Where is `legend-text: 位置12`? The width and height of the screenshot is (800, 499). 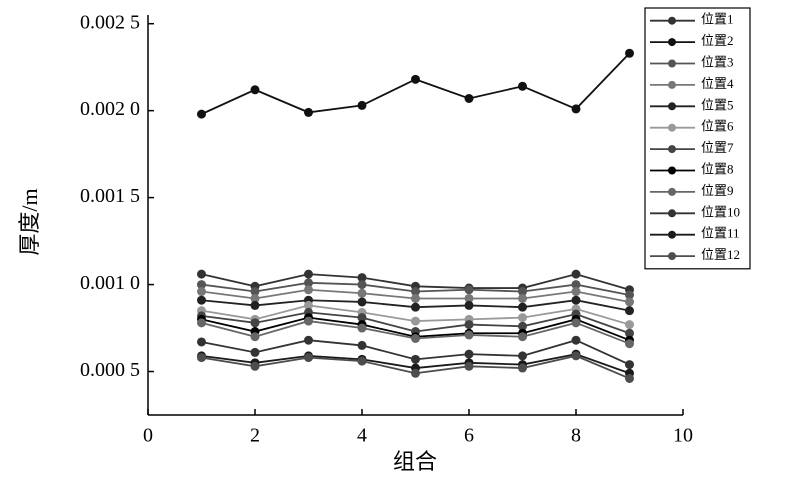 legend-text: 位置12 is located at coordinates (720, 254).